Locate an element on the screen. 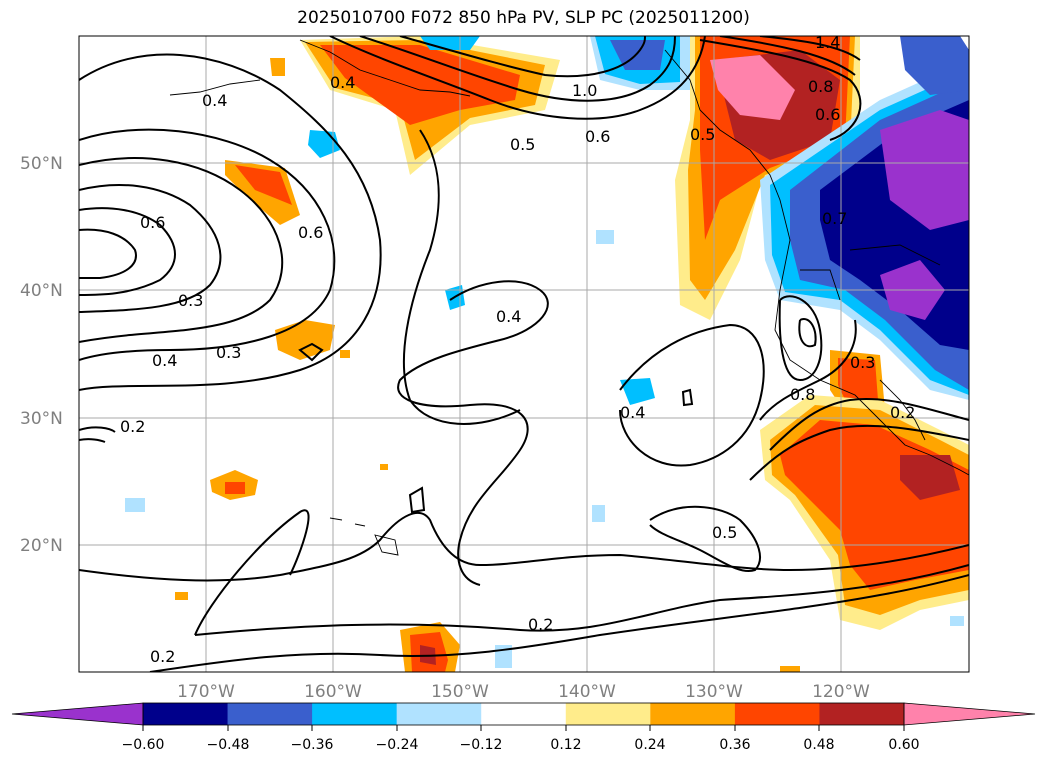 The image size is (1047, 765). colorbar-label: 0.12 is located at coordinates (565, 745).